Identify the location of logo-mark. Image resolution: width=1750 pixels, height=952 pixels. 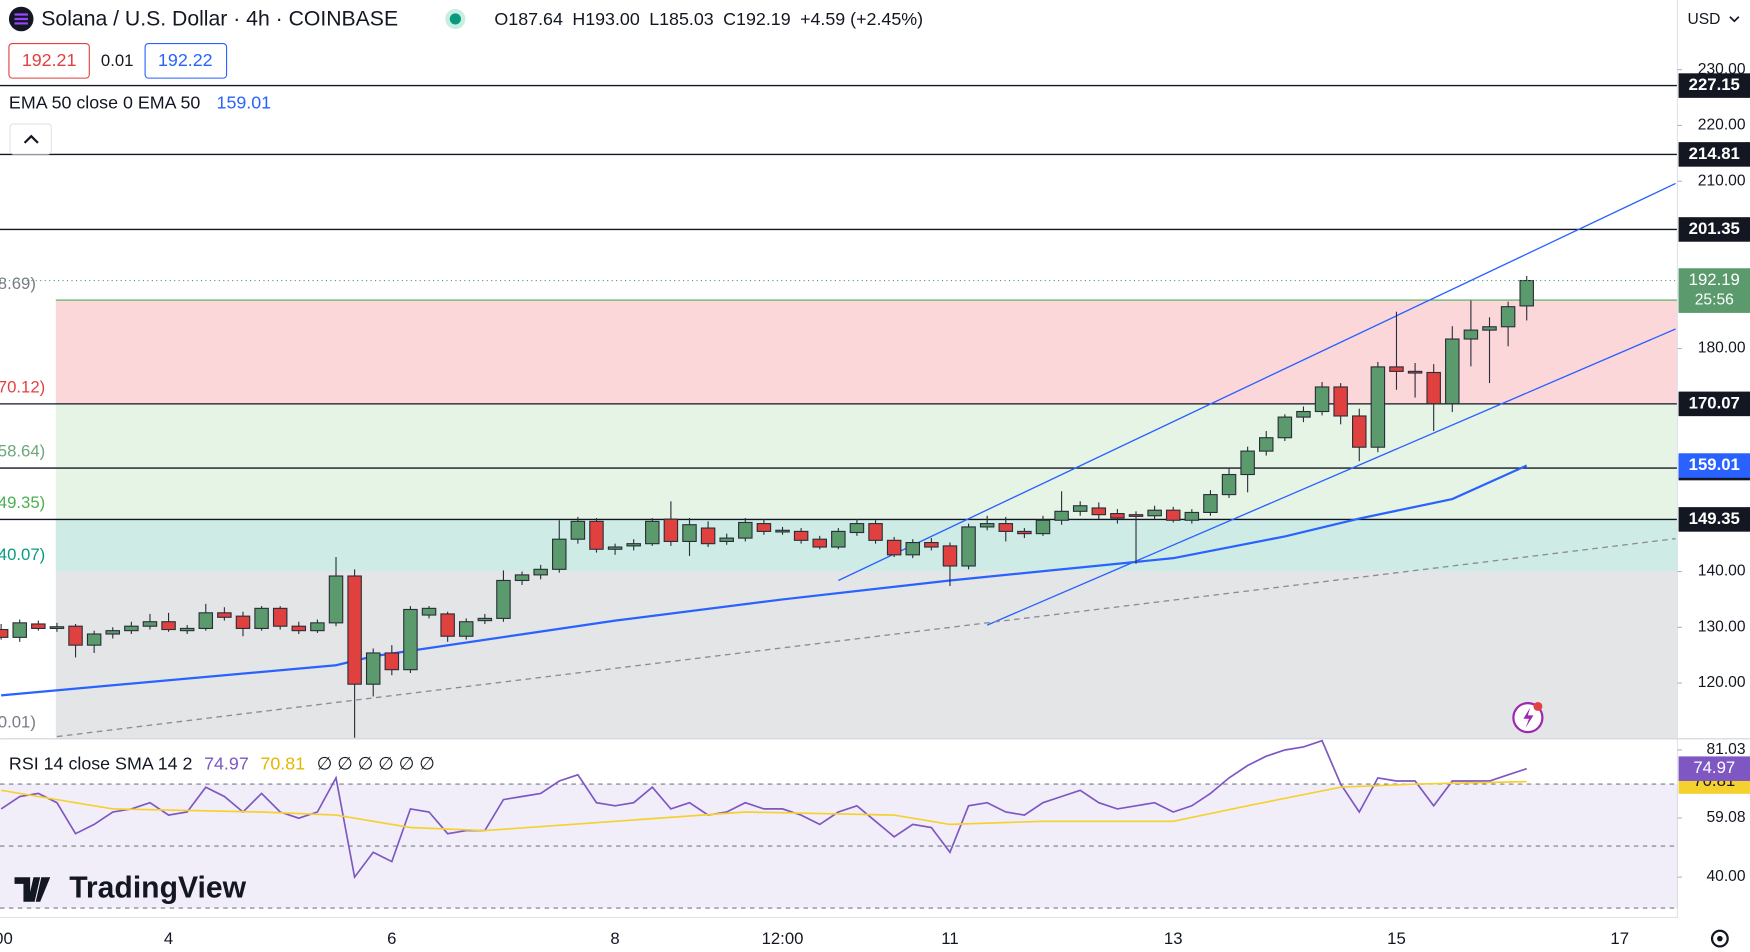
(32, 889).